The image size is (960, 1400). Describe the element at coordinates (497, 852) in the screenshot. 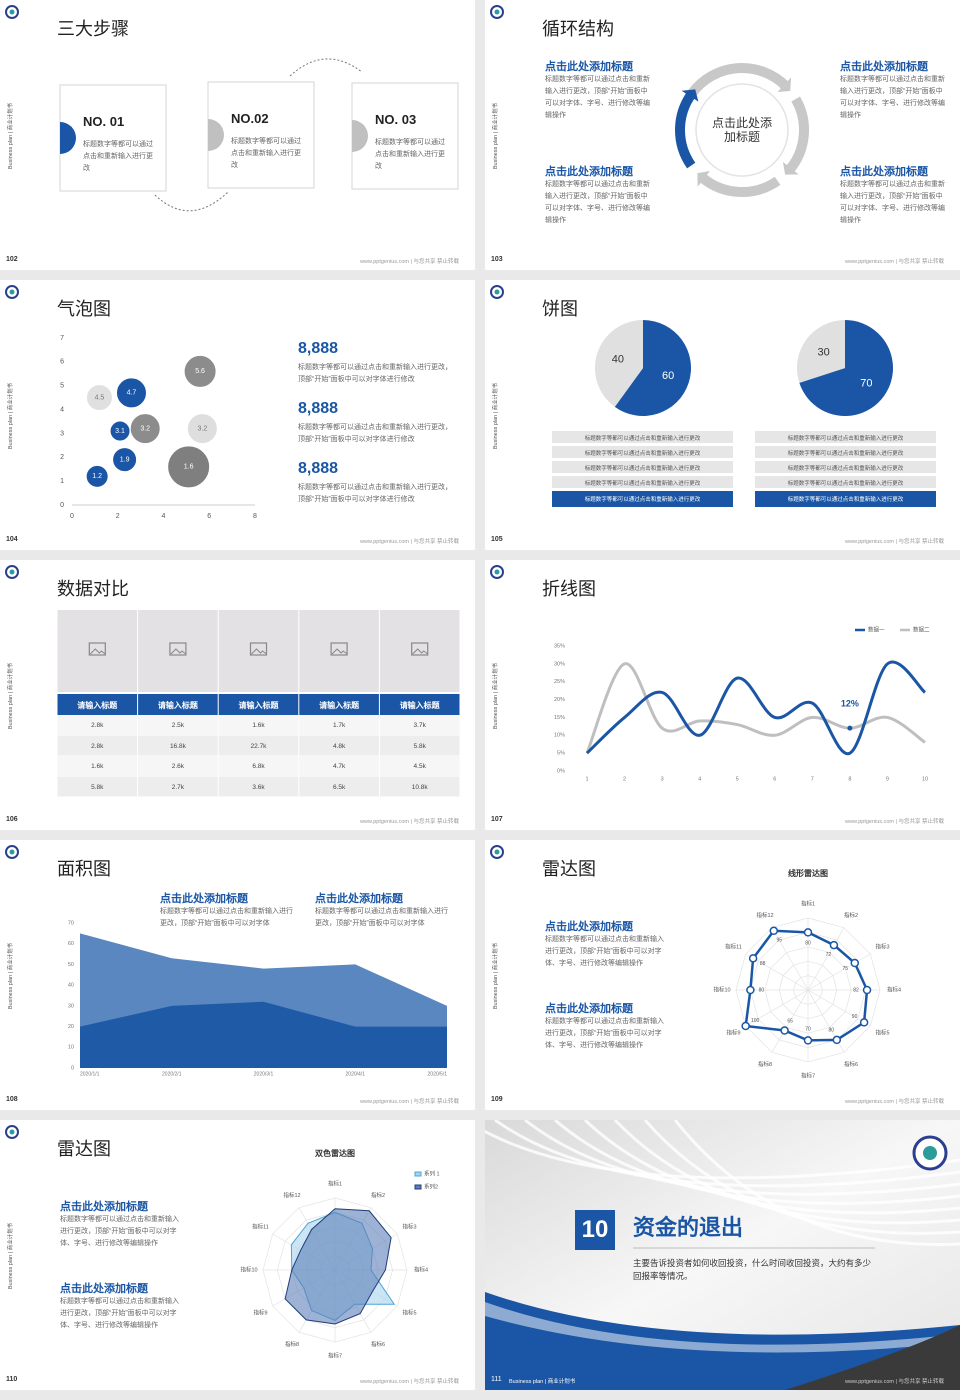

I see `logo-core` at that location.